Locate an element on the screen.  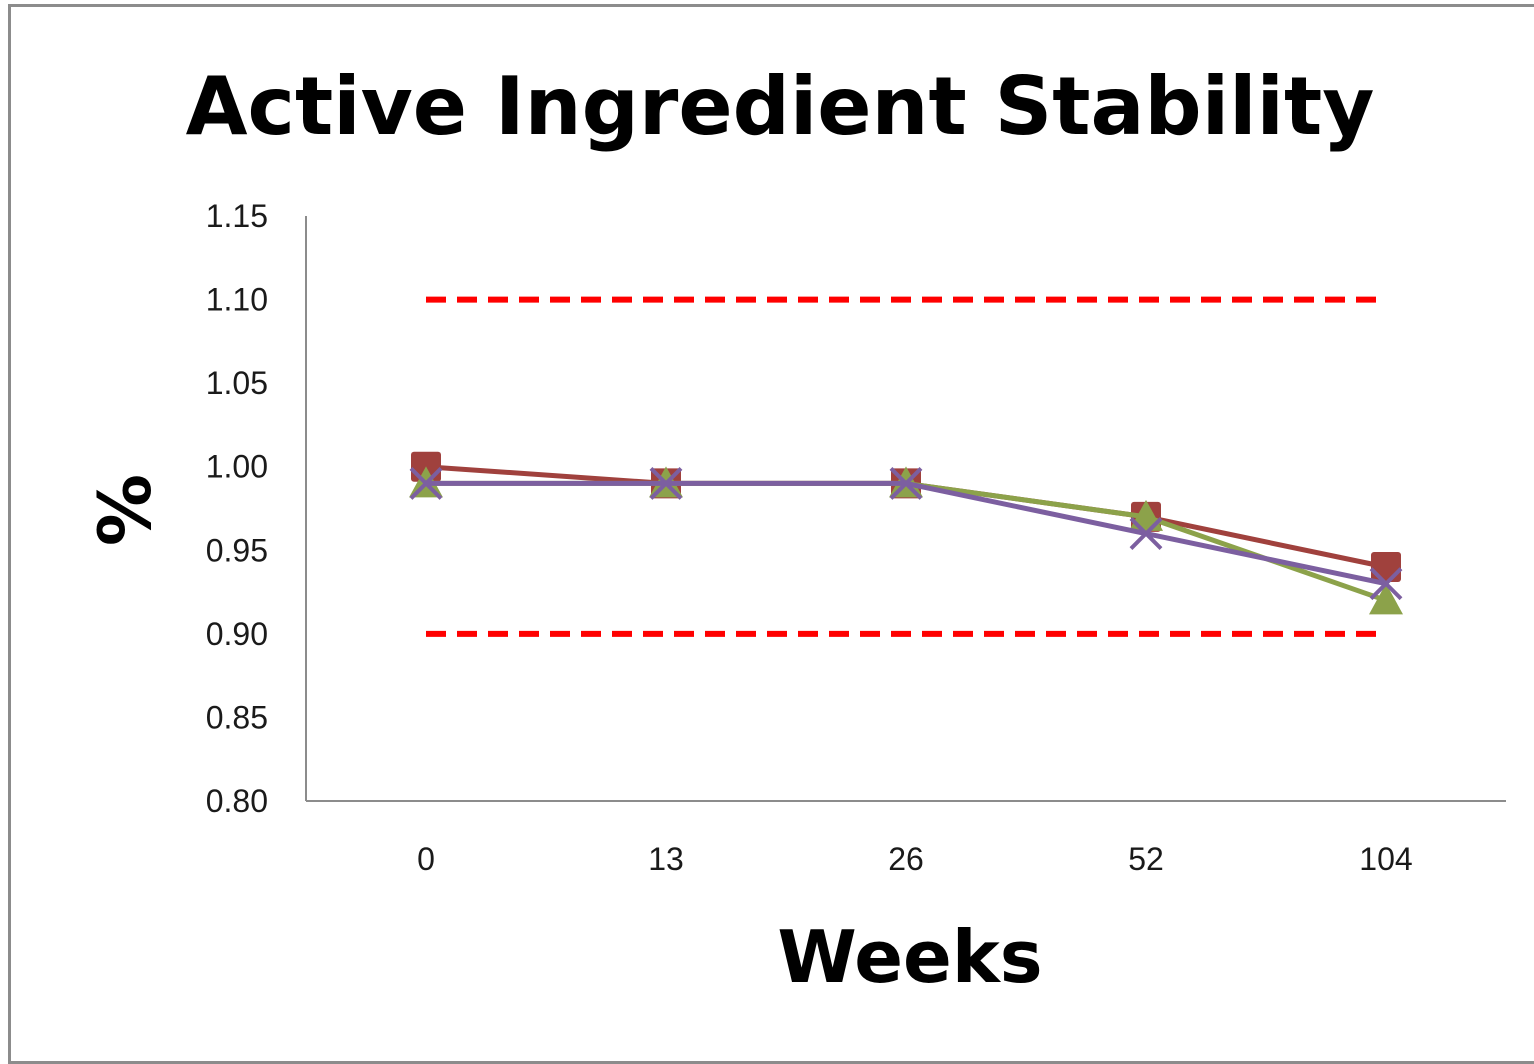
data-point-square is located at coordinates (1386, 567).